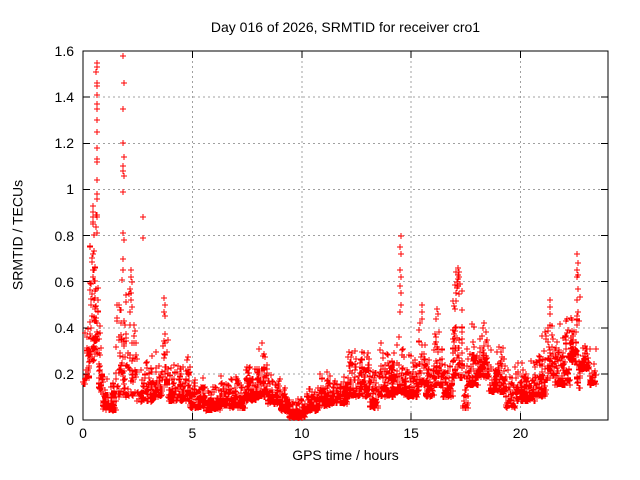 The height and width of the screenshot is (480, 640). What do you see at coordinates (192, 433) in the screenshot?
I see `x-tick-label: 5` at bounding box center [192, 433].